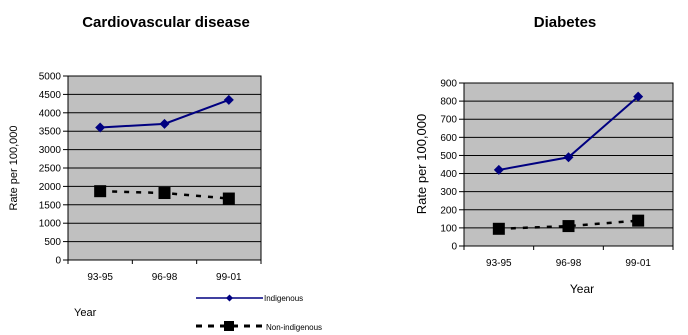  What do you see at coordinates (50, 77) in the screenshot?
I see `y-tick-label: 5000` at bounding box center [50, 77].